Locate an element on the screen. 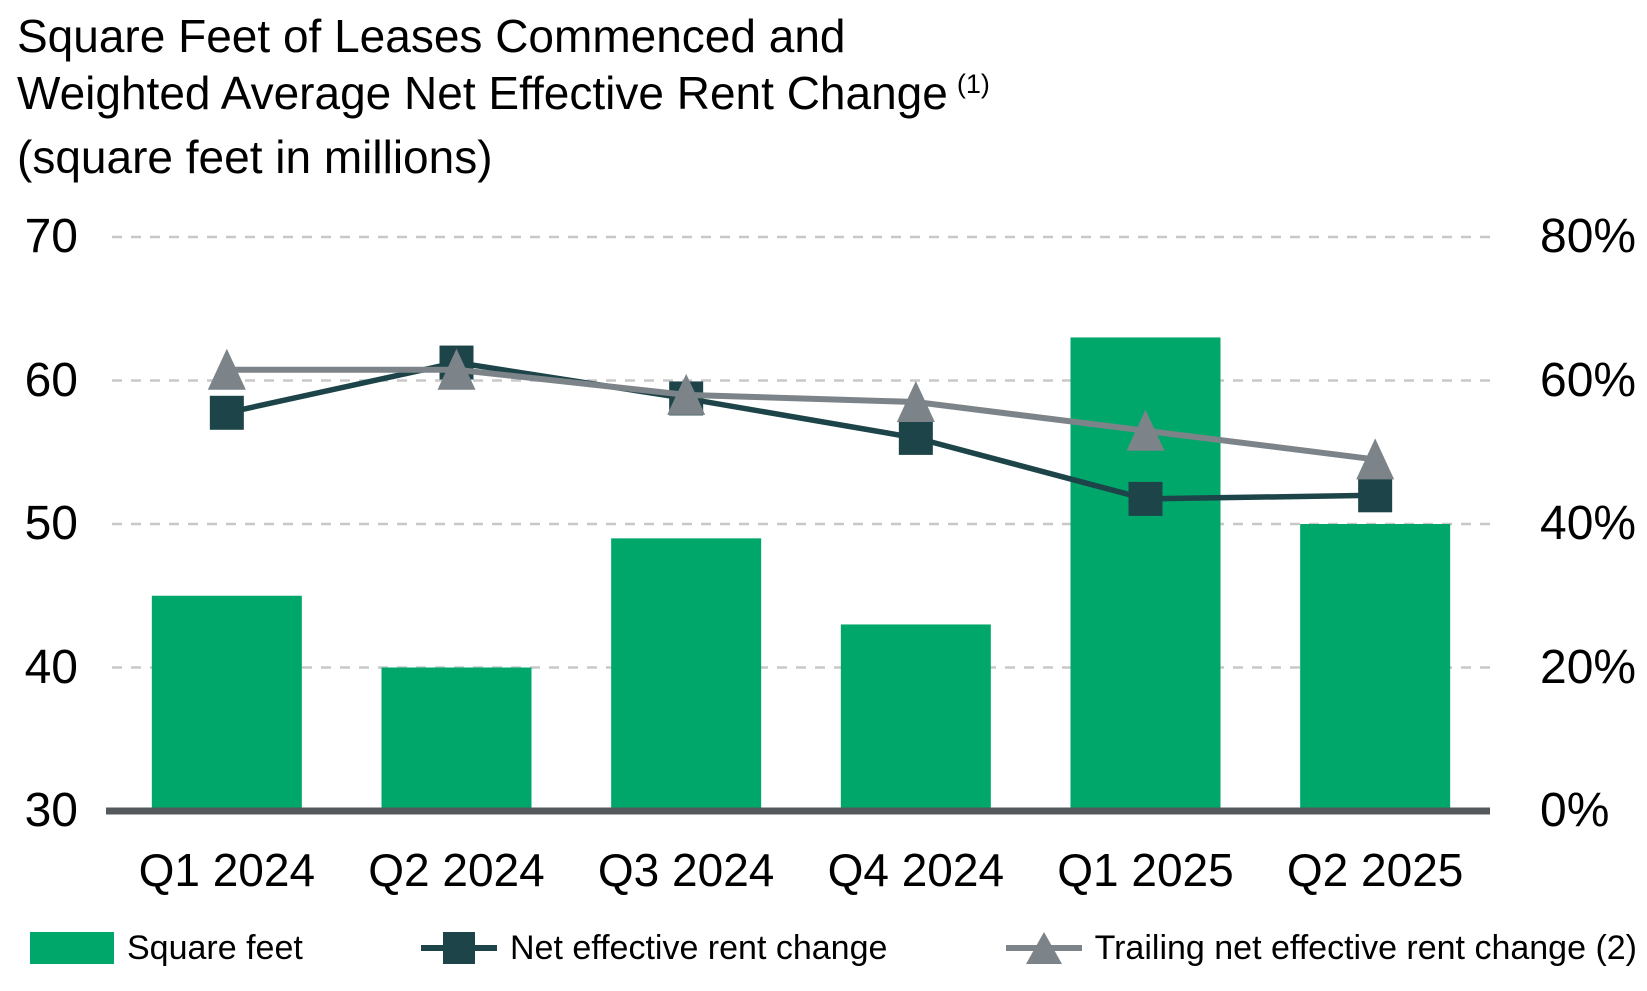 The image size is (1647, 991). trailing-legend-marker-icon is located at coordinates (1043, 948).